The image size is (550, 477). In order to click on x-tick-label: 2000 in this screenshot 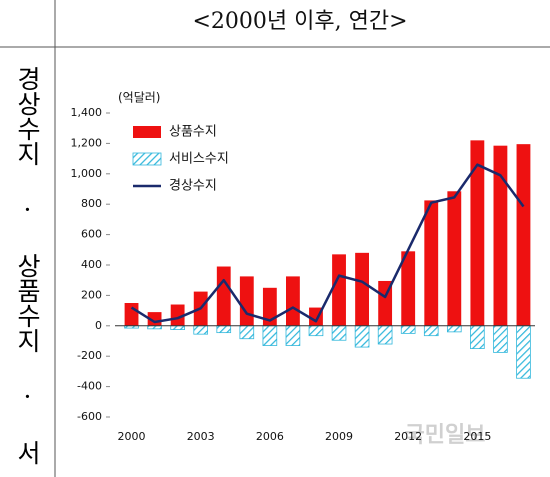, I will do `click(132, 436)`.